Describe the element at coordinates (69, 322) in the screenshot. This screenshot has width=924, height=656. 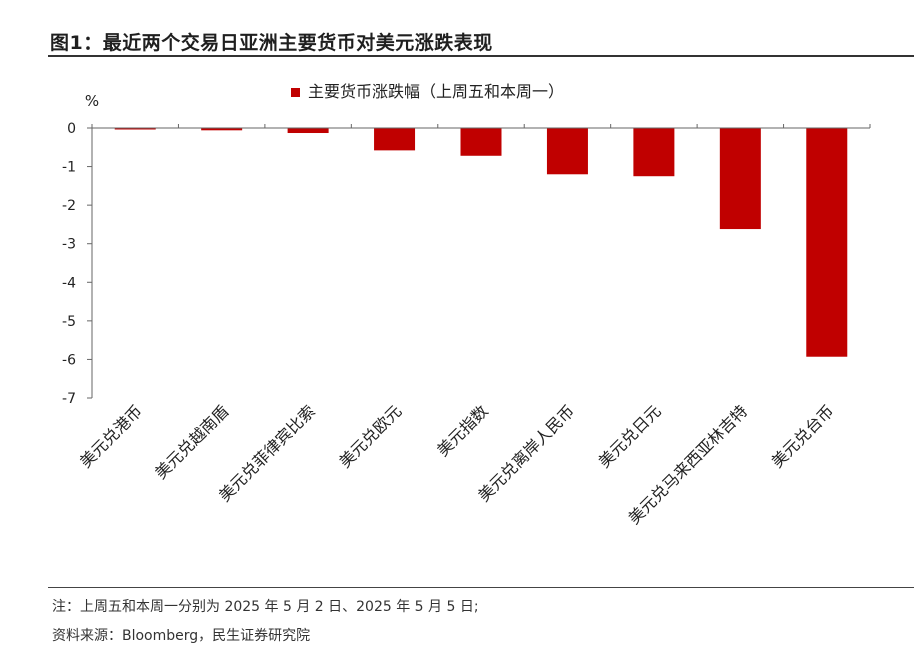
I see `y-tick-label: -5` at that location.